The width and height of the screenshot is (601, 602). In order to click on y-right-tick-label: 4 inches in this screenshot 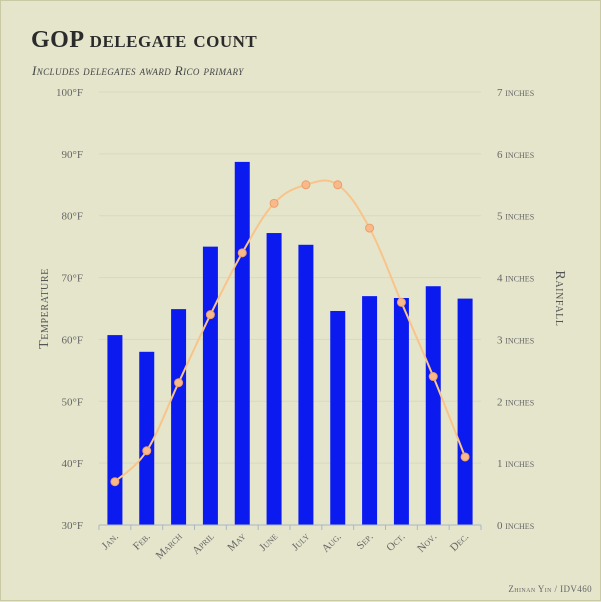, I will do `click(515, 279)`.